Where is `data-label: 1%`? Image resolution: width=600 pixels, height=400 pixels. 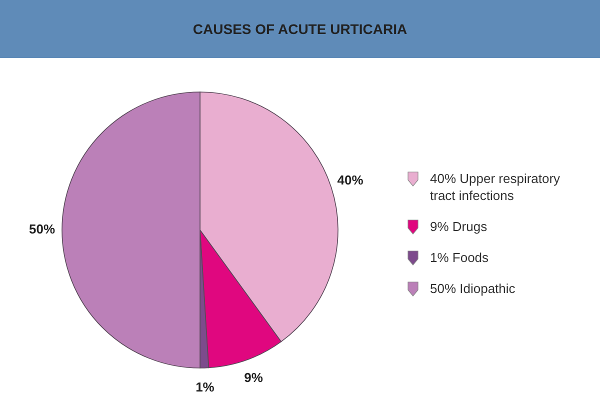 data-label: 1% is located at coordinates (205, 386).